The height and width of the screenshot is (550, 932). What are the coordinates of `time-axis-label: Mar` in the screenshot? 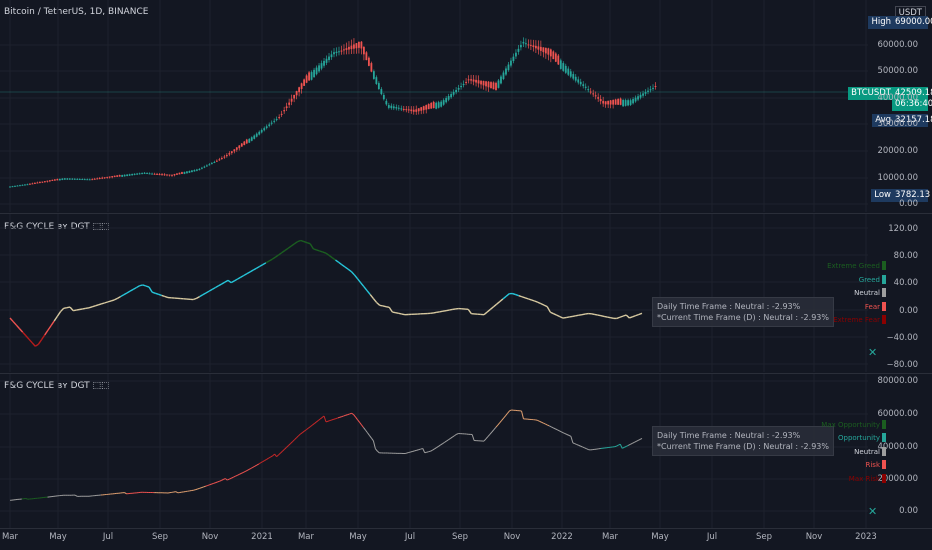 It's located at (306, 537).